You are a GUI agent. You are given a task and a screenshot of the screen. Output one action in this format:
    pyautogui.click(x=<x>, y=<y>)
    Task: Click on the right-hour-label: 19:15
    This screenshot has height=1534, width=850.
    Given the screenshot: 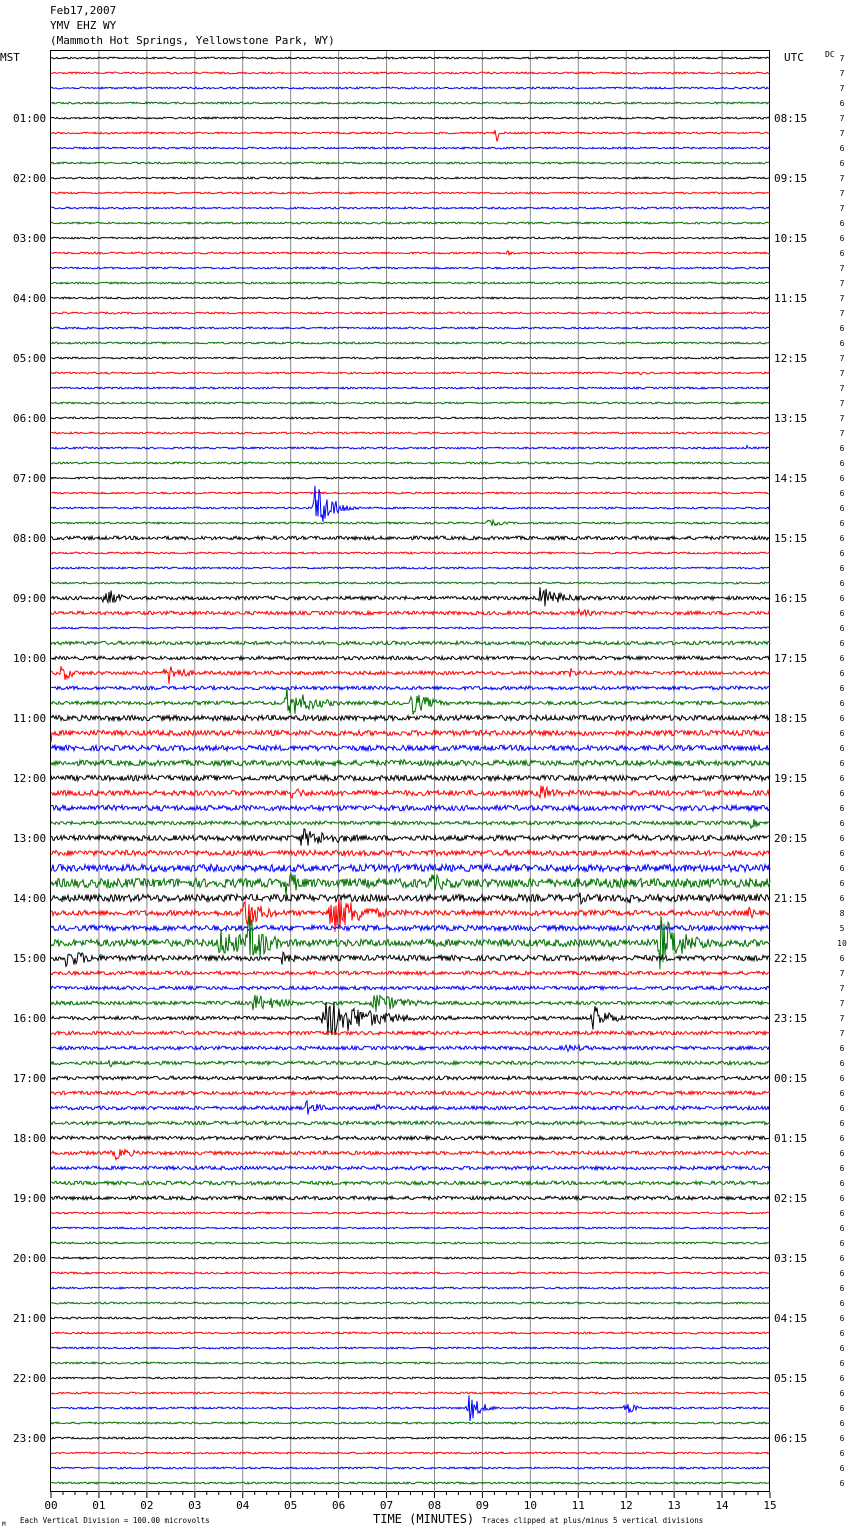 What is the action you would take?
    pyautogui.click(x=790, y=778)
    